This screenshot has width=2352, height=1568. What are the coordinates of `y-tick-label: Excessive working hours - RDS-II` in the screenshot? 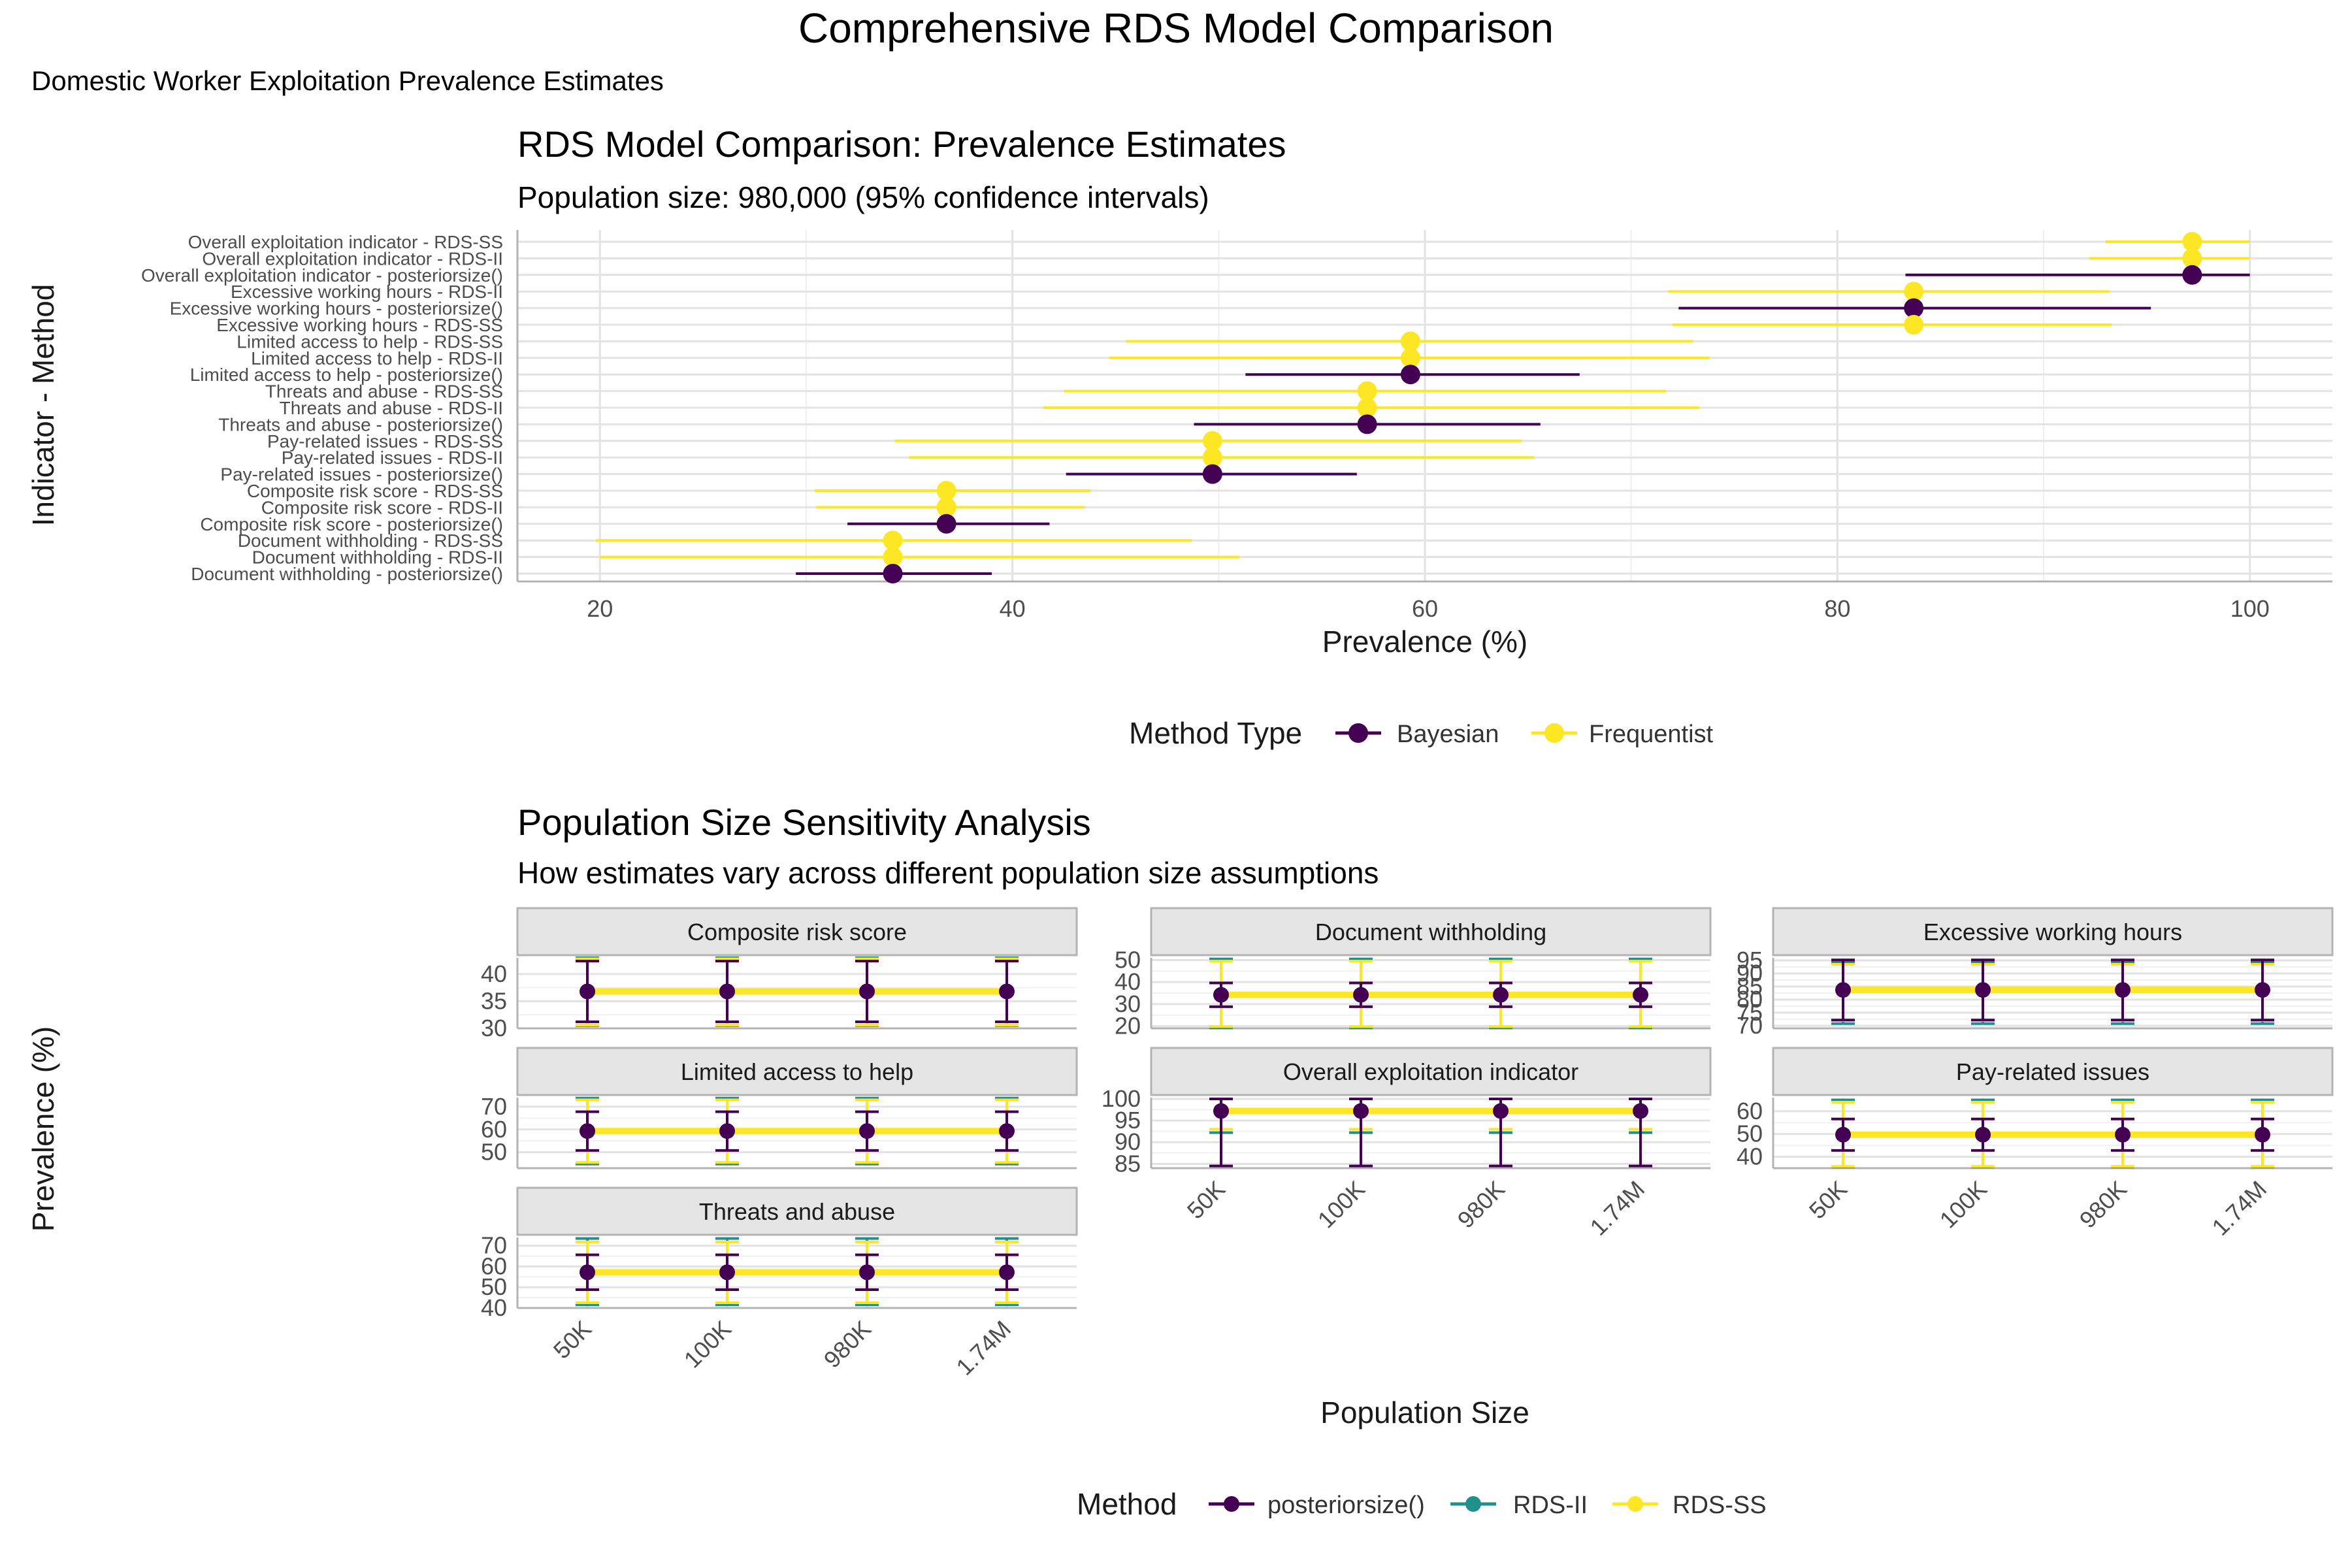 It's located at (367, 292).